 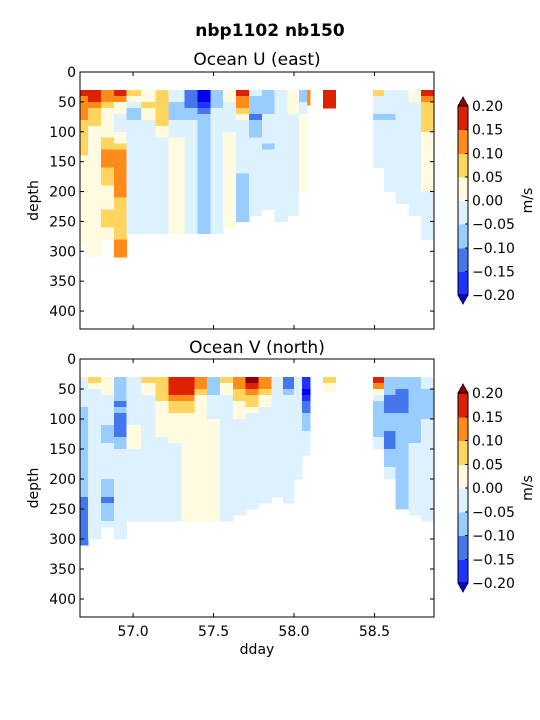 What do you see at coordinates (62, 193) in the screenshot?
I see `y-tick-label: 200` at bounding box center [62, 193].